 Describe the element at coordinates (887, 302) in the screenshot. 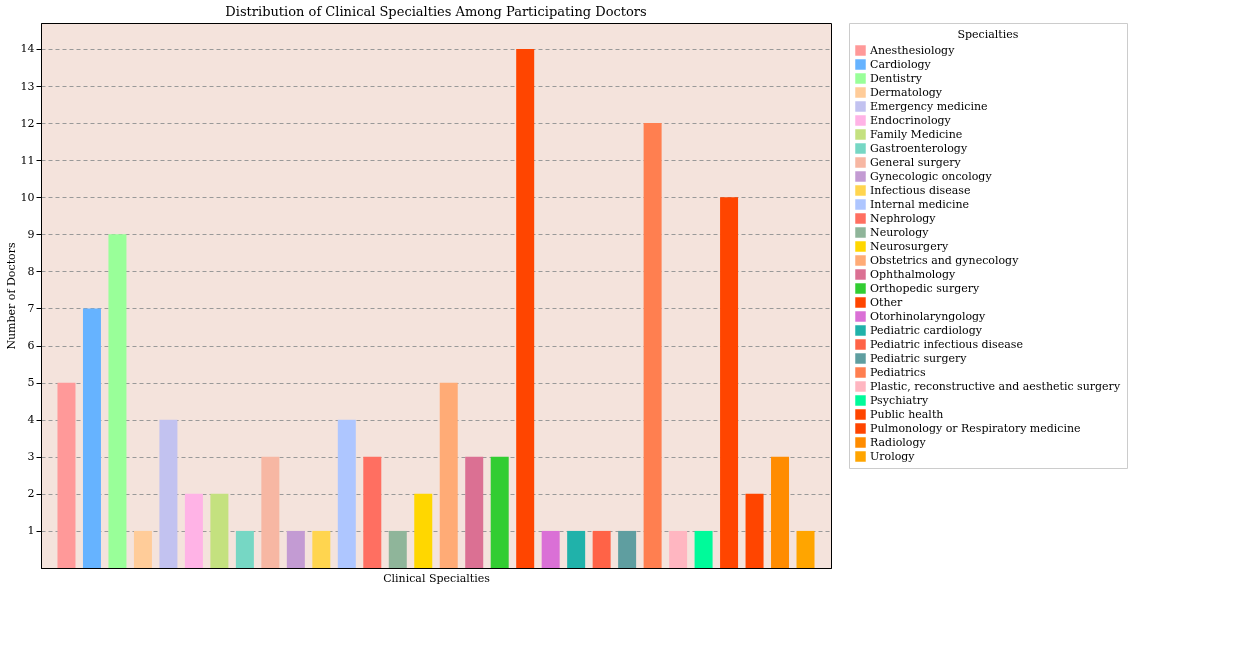

I see `legend-label: Other` at that location.